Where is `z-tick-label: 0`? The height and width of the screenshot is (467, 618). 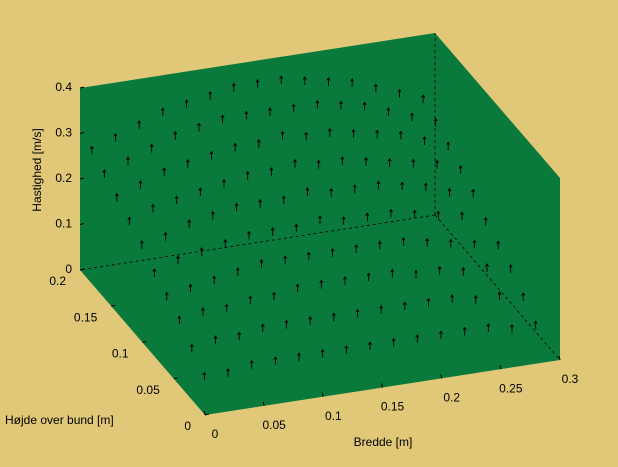 z-tick-label: 0 is located at coordinates (68, 269).